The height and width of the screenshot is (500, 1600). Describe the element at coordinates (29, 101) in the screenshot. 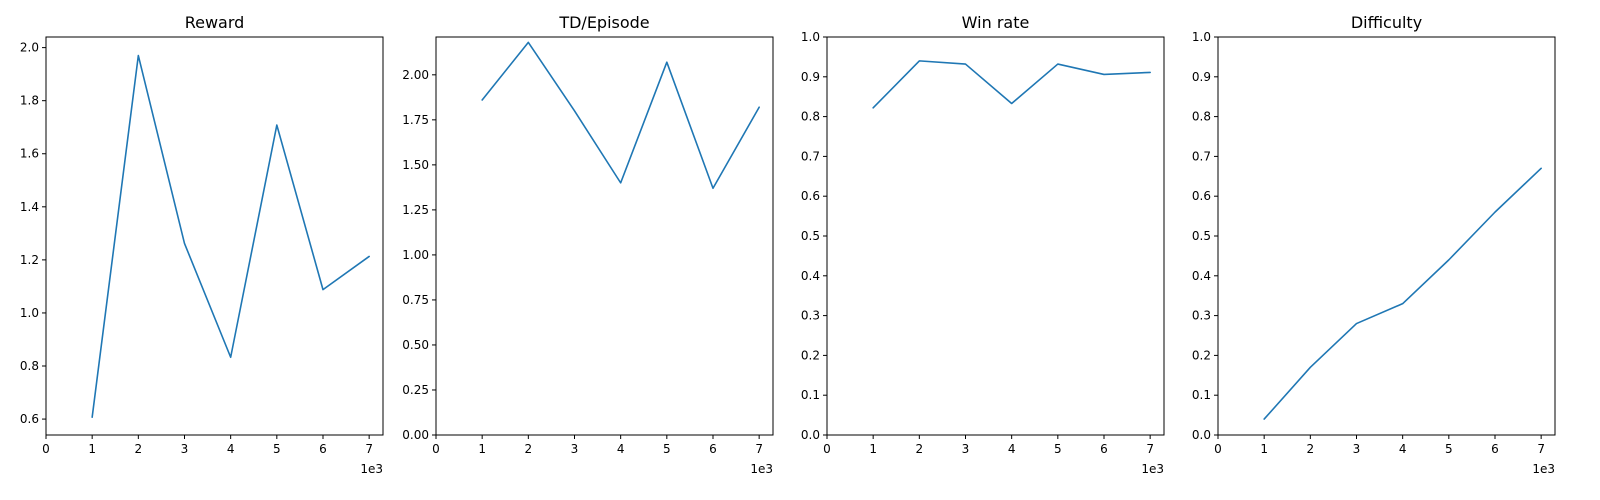

I see `y-tick-label: 1.8` at that location.